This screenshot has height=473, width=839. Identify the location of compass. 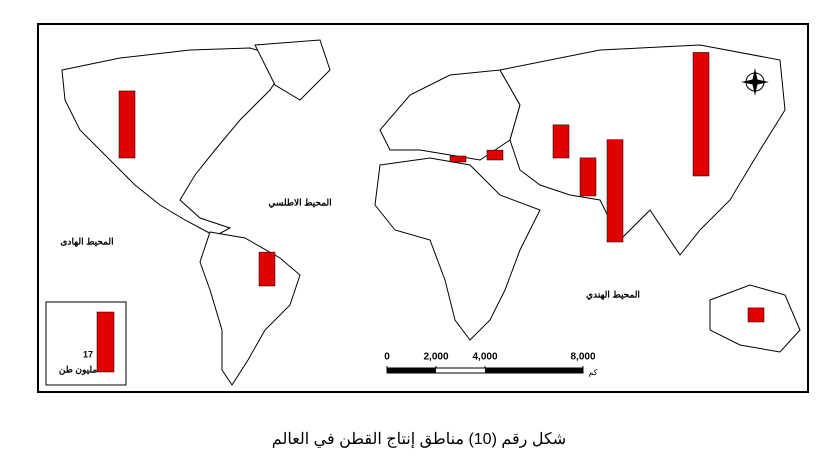
(755, 82).